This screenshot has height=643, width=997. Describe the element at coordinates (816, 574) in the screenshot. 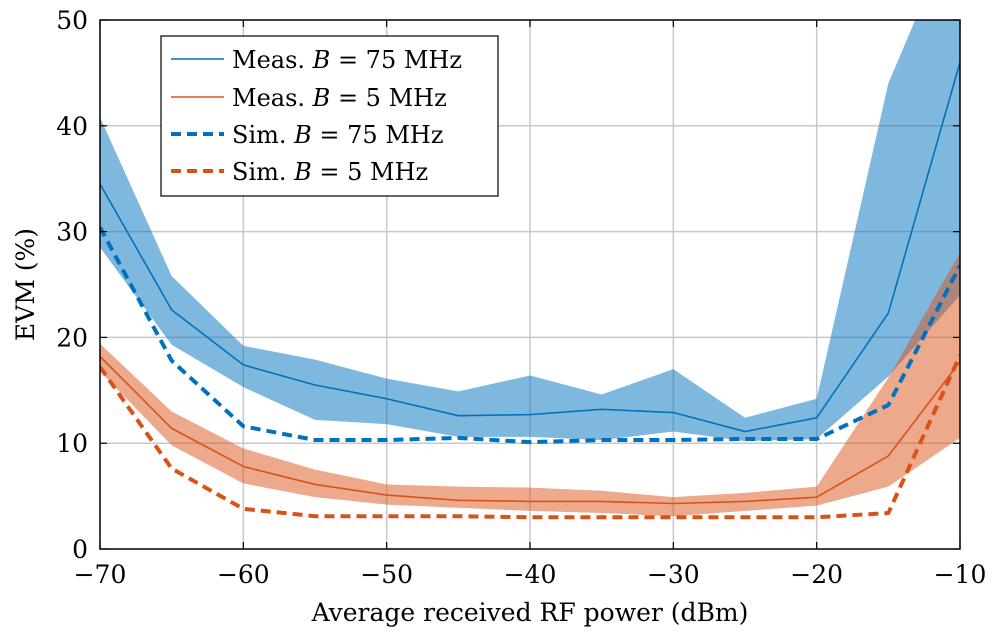

I see `x-tick-label: −20` at that location.